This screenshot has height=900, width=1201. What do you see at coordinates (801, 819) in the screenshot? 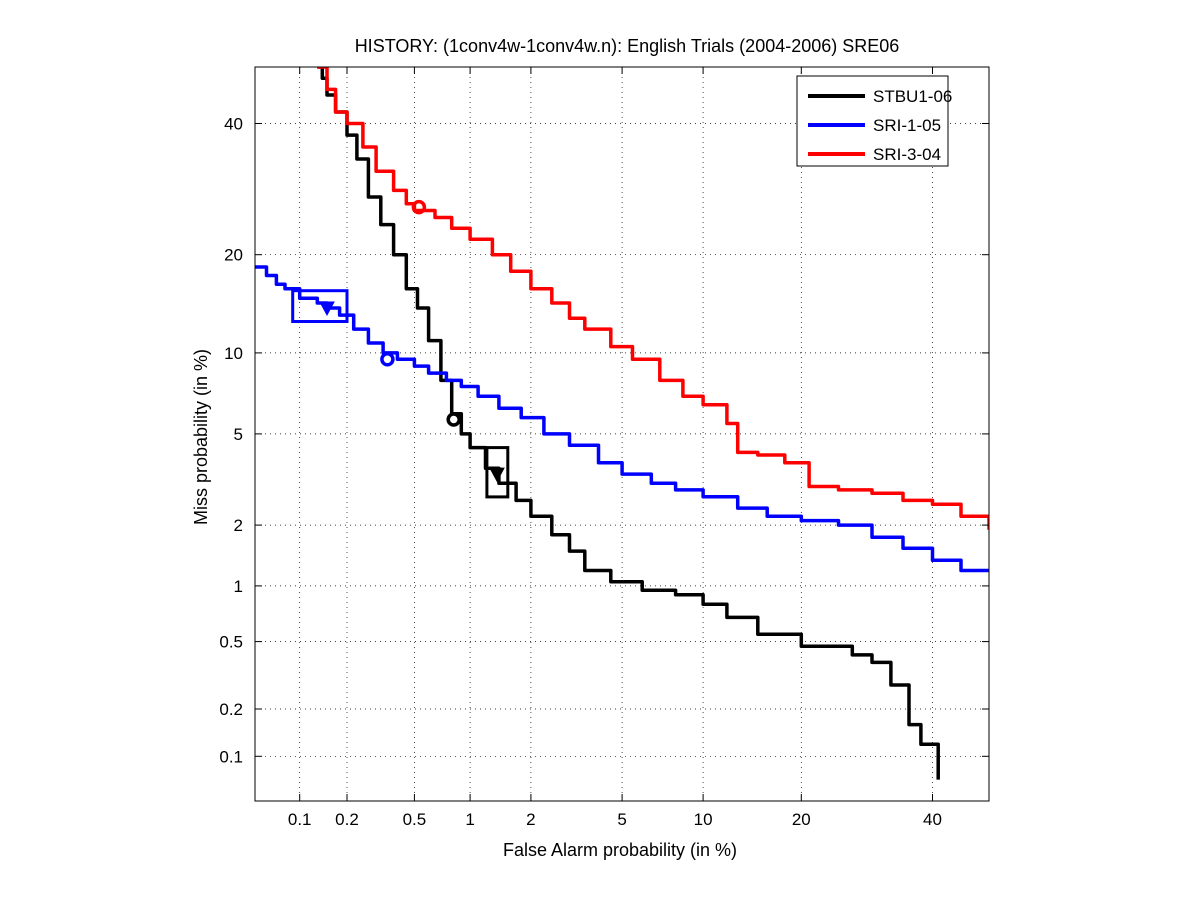
I see `x-tick-label: 20` at bounding box center [801, 819].